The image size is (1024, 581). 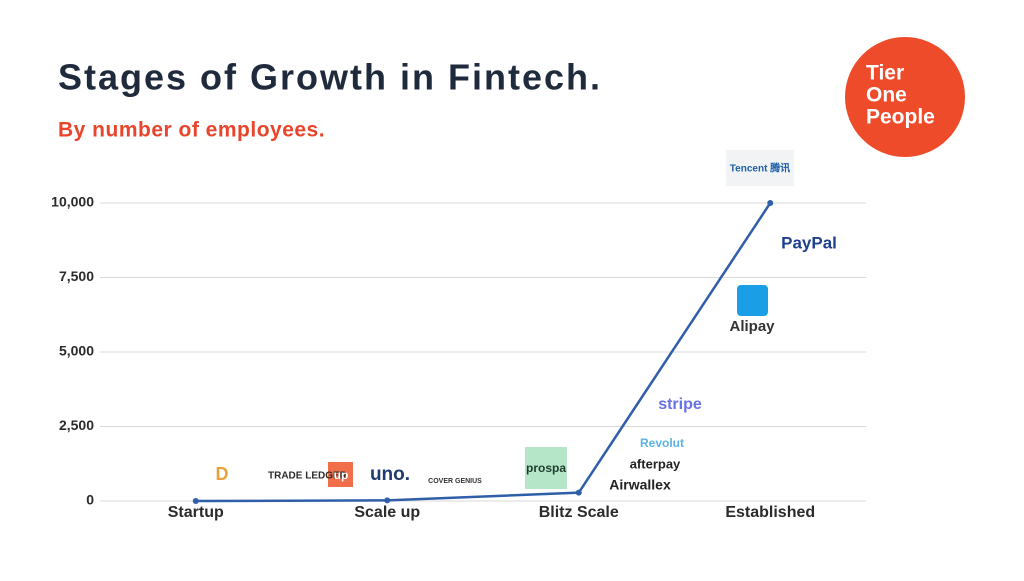 I want to click on logo-label: up, so click(x=341, y=475).